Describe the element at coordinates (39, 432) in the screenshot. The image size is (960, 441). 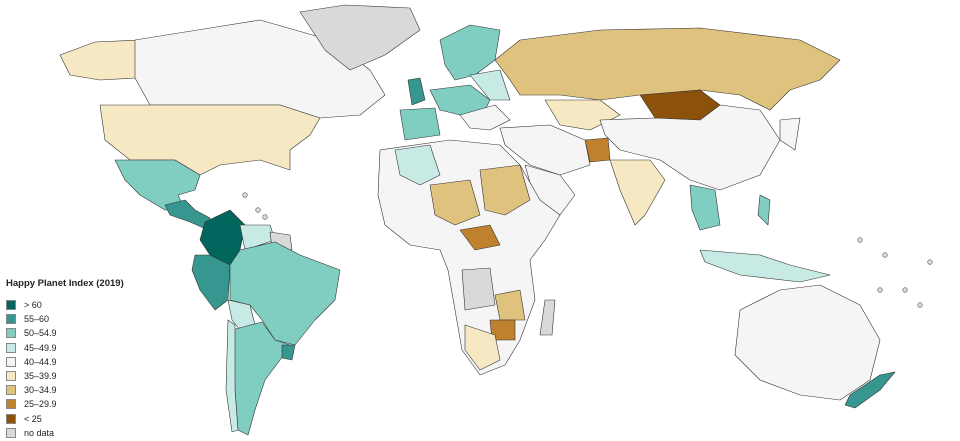
I see `legend-label: no data` at that location.